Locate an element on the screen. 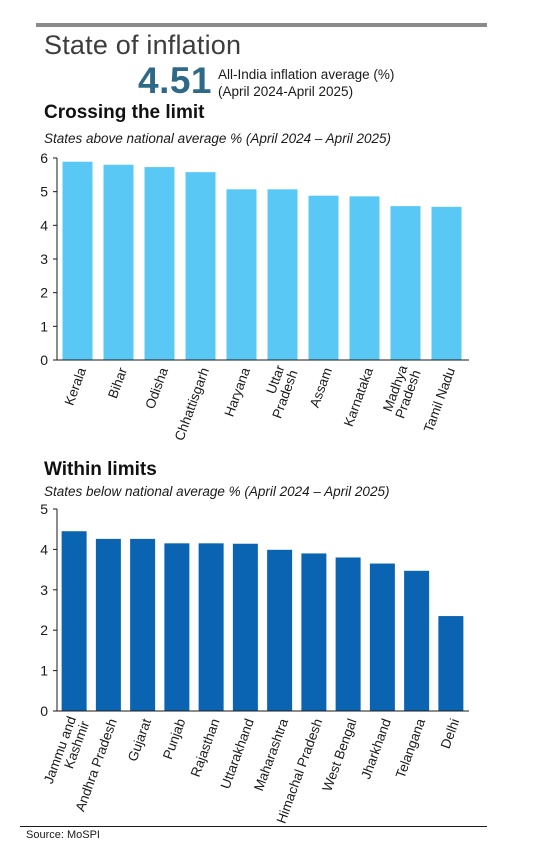  below-x-tick-label-line: Delhi is located at coordinates (450, 734).